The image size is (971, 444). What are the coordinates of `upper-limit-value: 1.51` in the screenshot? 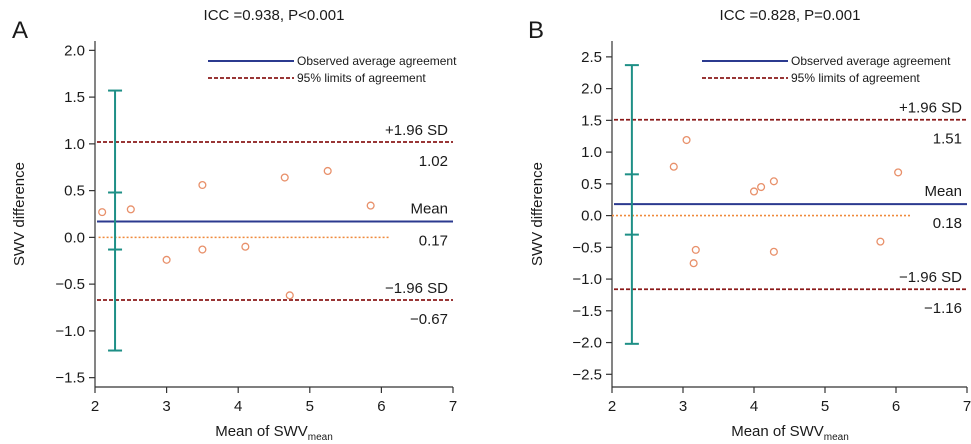 It's located at (947, 139).